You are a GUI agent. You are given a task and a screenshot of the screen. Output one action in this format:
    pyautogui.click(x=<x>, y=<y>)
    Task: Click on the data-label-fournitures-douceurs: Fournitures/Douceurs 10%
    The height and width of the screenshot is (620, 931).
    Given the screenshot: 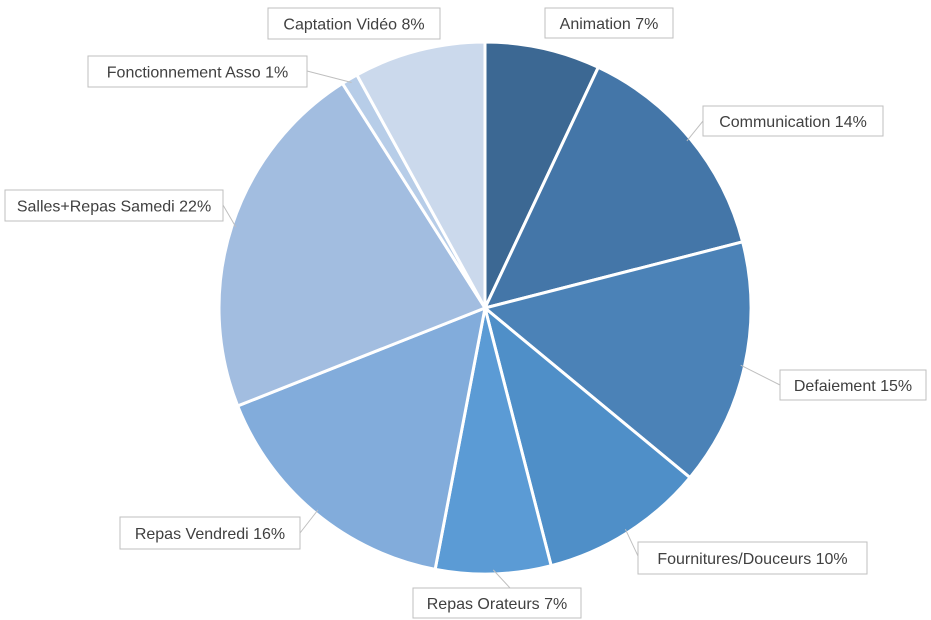 What is the action you would take?
    pyautogui.click(x=752, y=558)
    